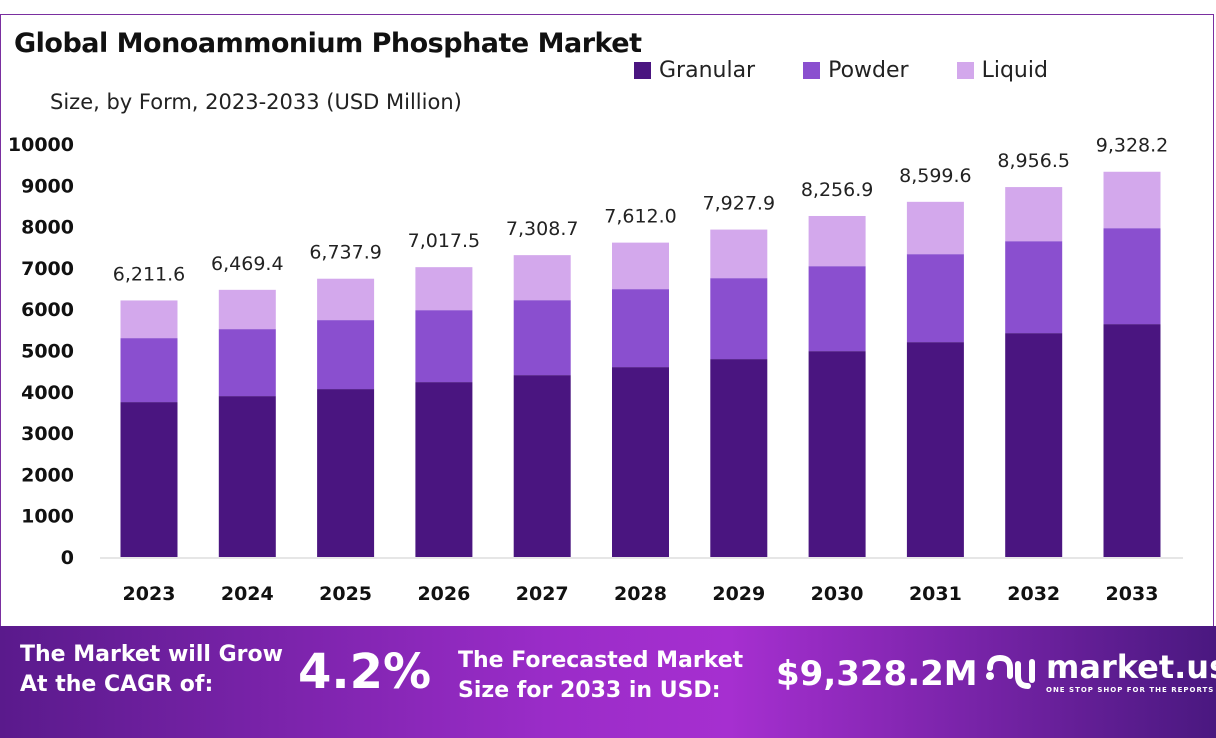 The width and height of the screenshot is (1216, 738). I want to click on y-tick-label: 1000, so click(47, 517).